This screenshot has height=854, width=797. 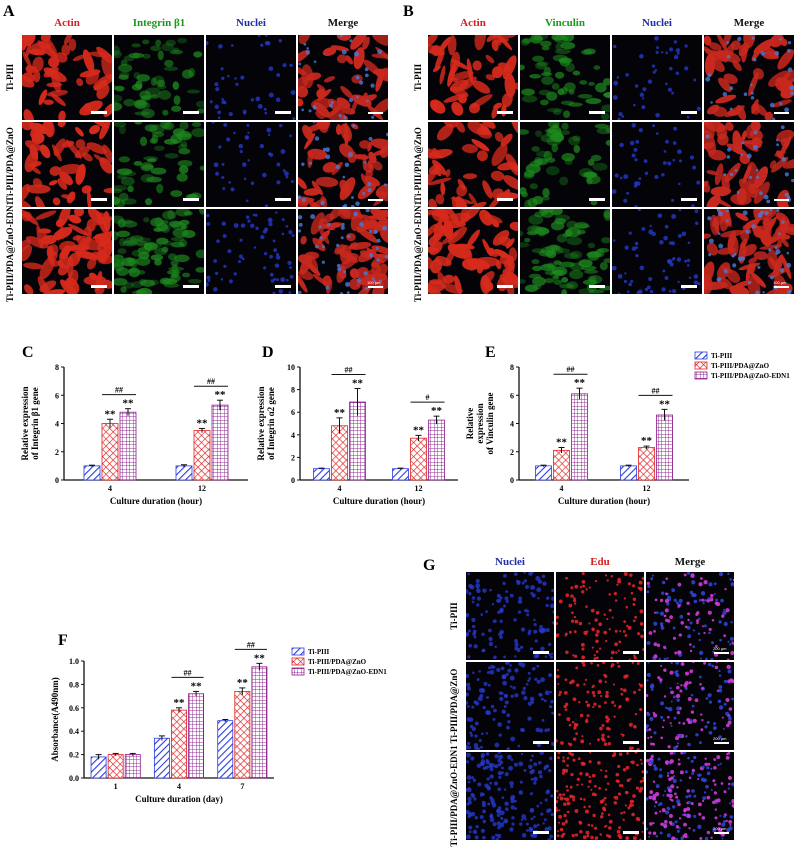 What do you see at coordinates (408, 11) in the screenshot?
I see `panel-label-b: B` at bounding box center [408, 11].